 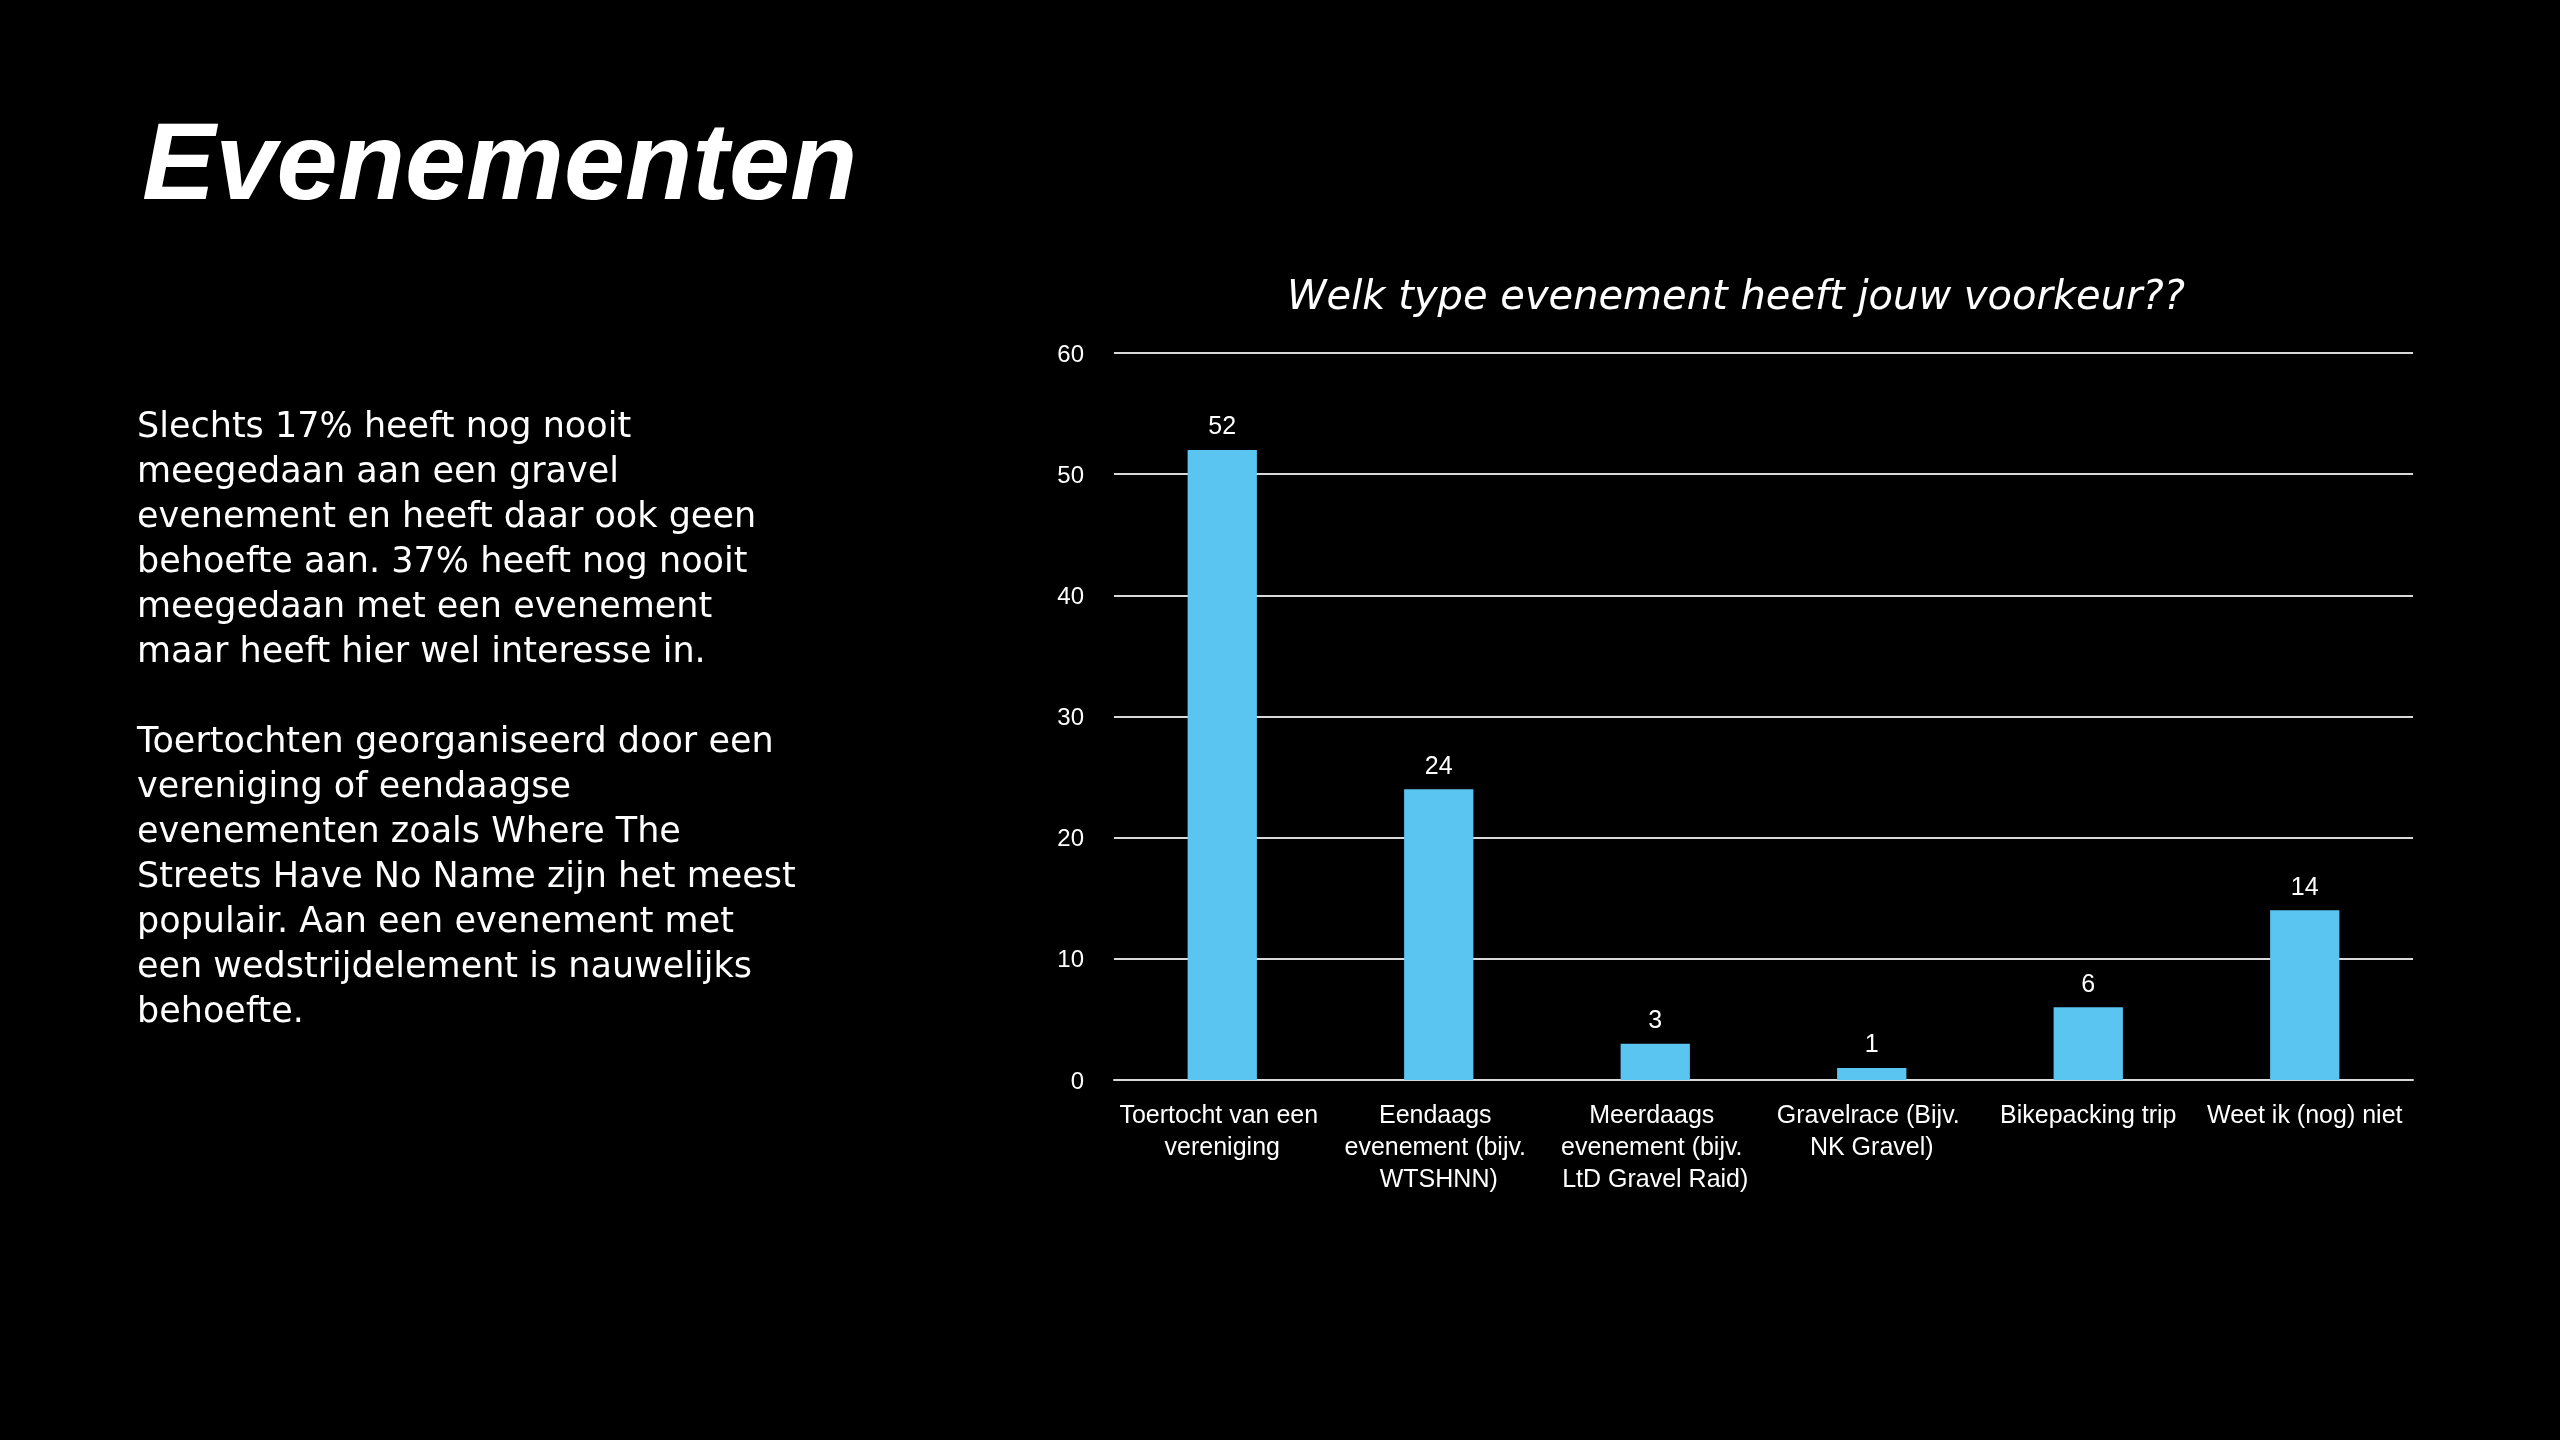 What do you see at coordinates (1070, 353) in the screenshot?
I see `y-tick-label: 60` at bounding box center [1070, 353].